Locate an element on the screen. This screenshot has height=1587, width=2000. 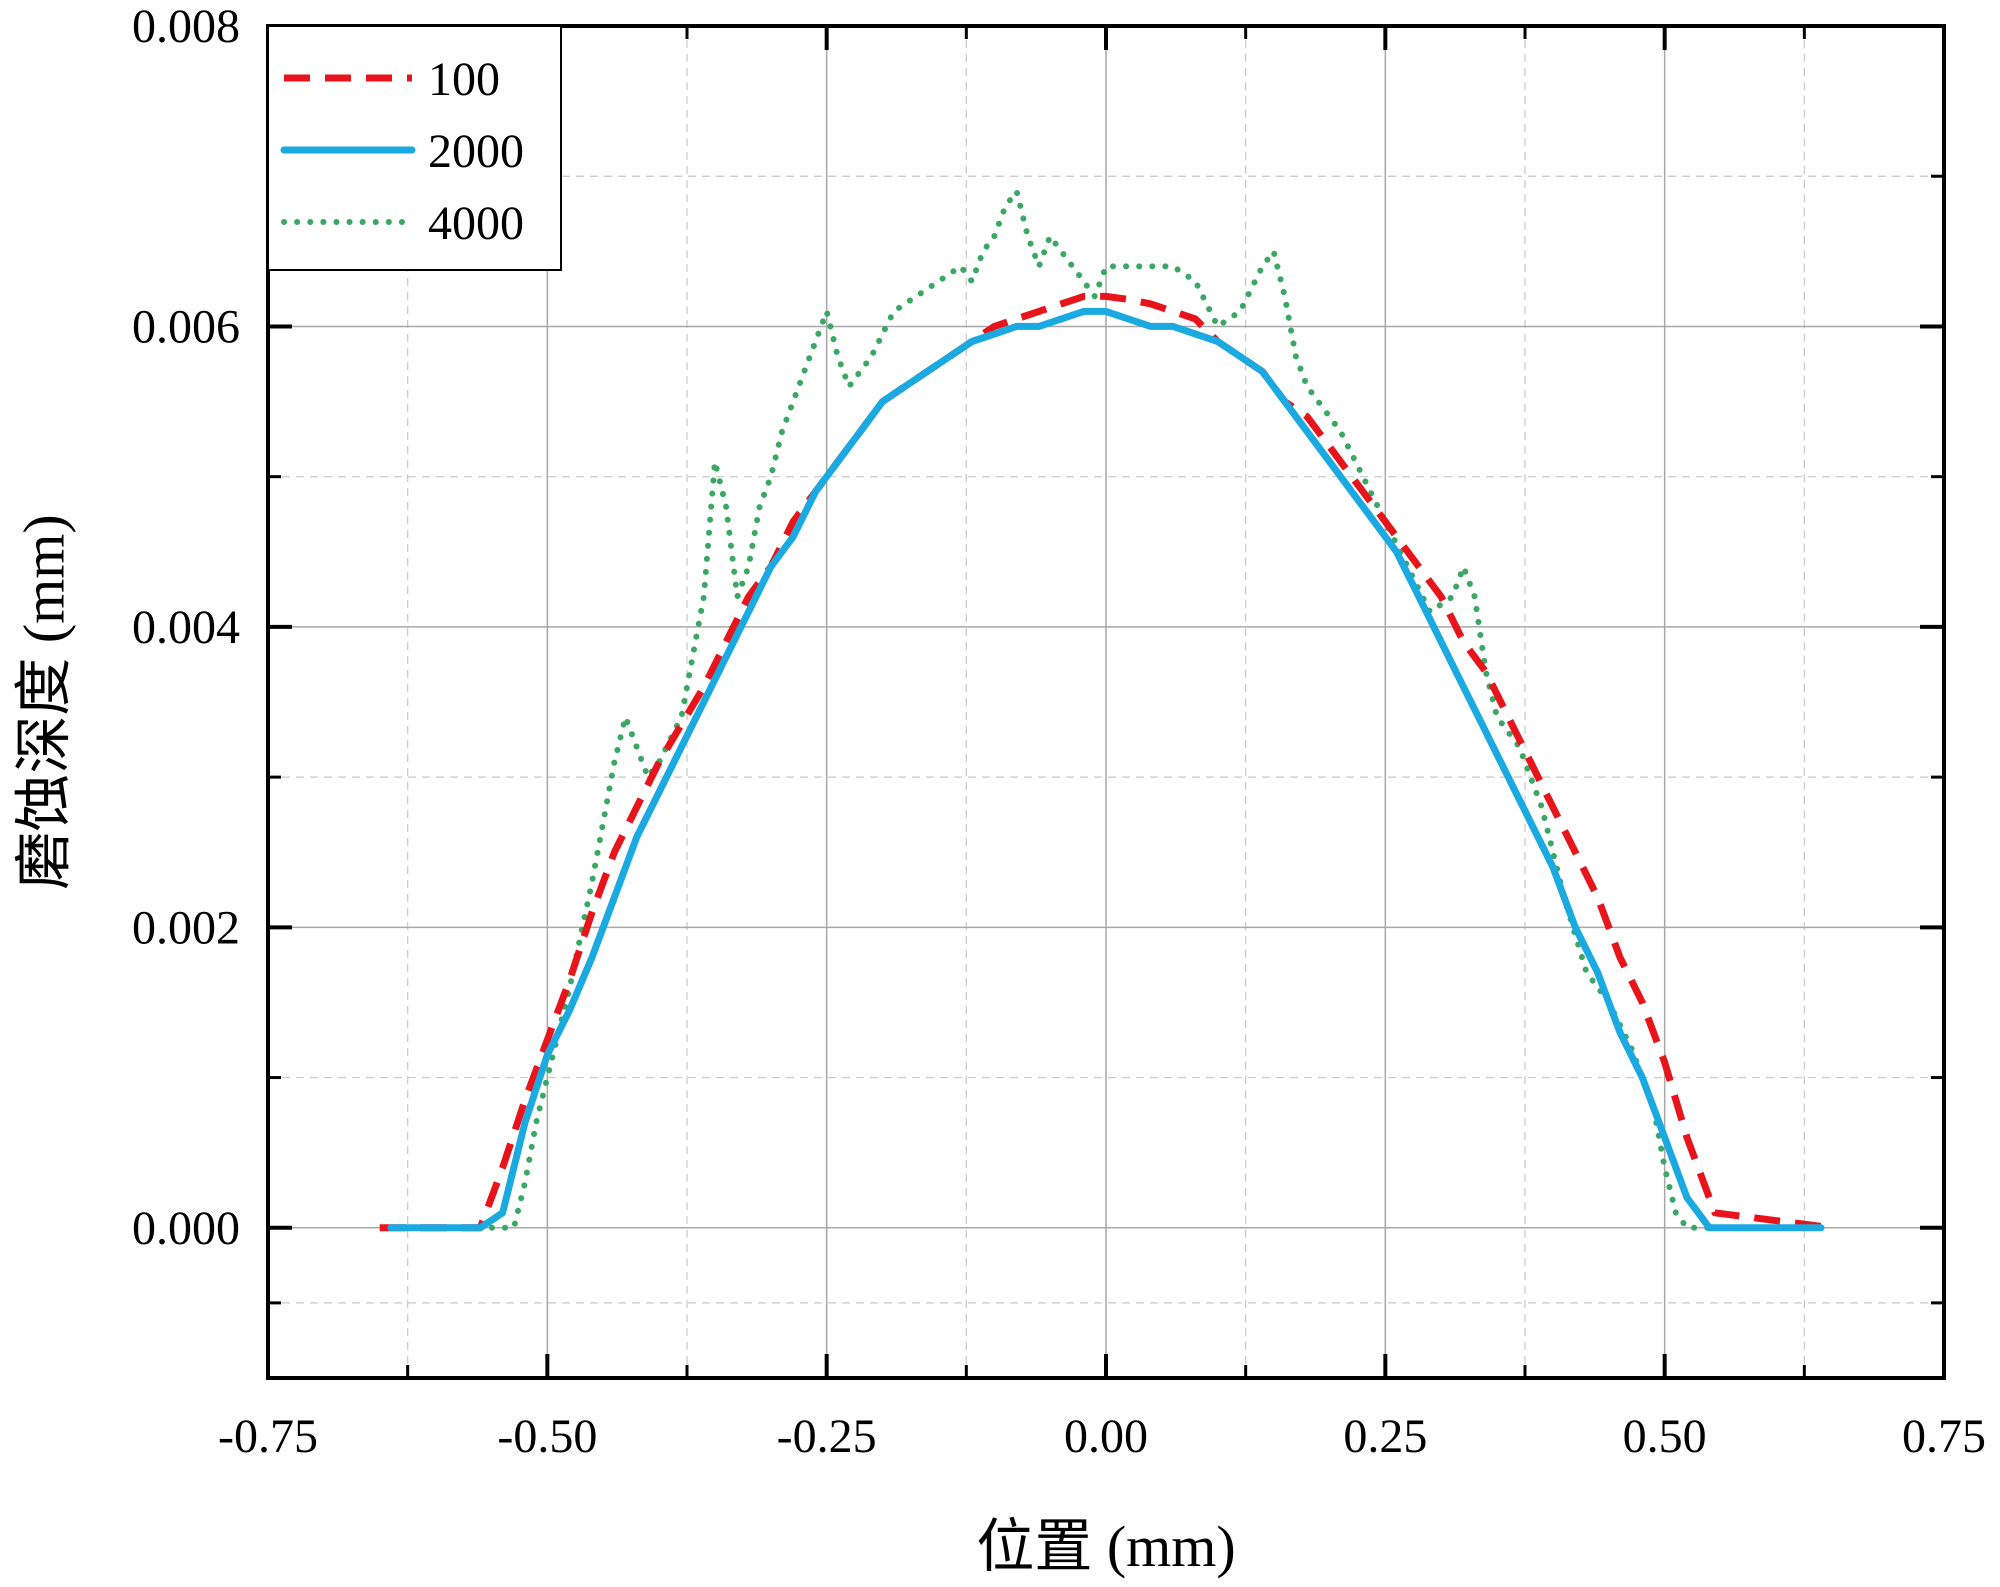
y-tick-label: 0.006 is located at coordinates (186, 326).